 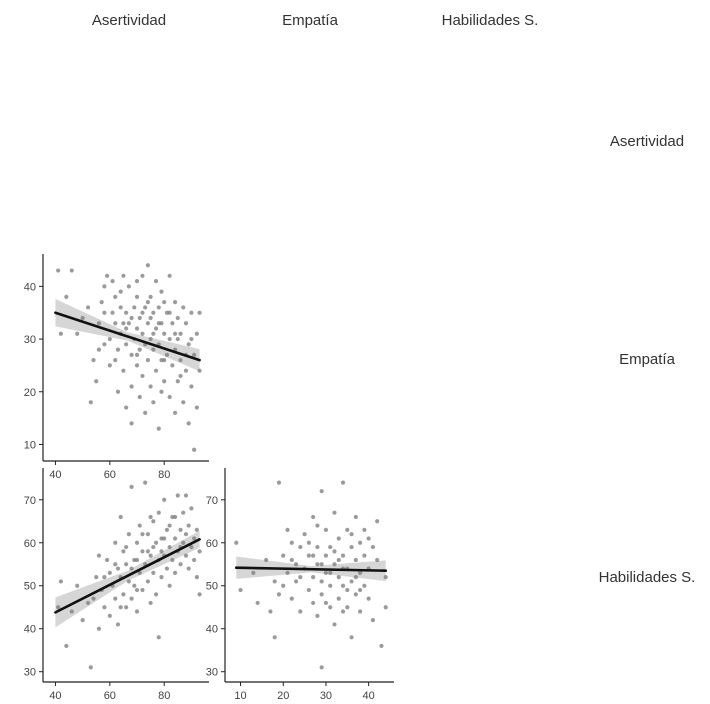 I want to click on regression-line, so click(x=127, y=576).